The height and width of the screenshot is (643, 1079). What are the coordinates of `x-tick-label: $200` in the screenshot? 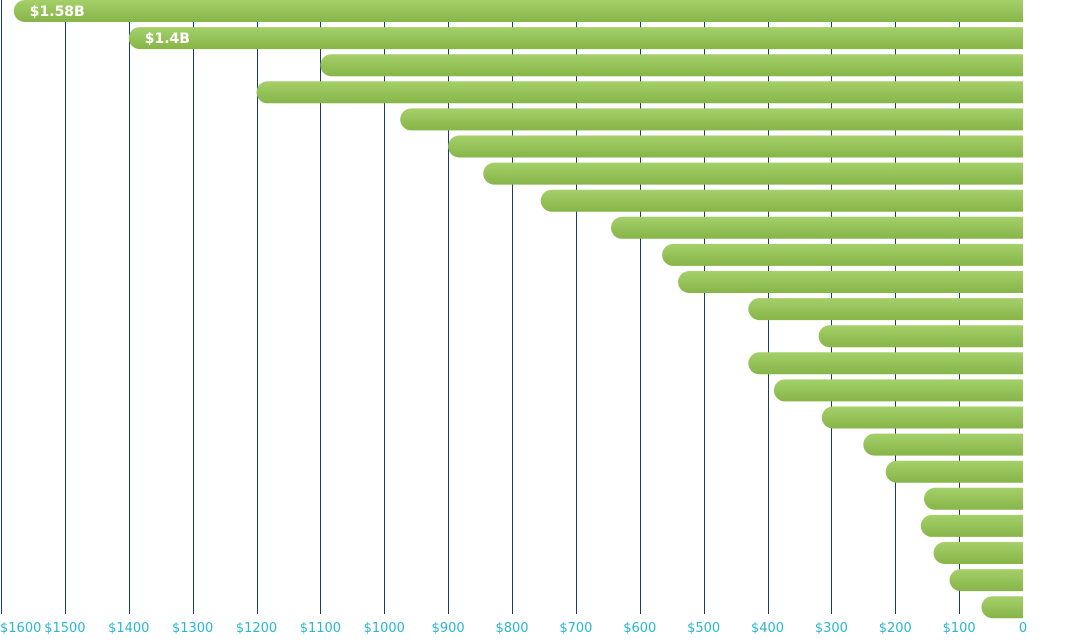 It's located at (895, 628).